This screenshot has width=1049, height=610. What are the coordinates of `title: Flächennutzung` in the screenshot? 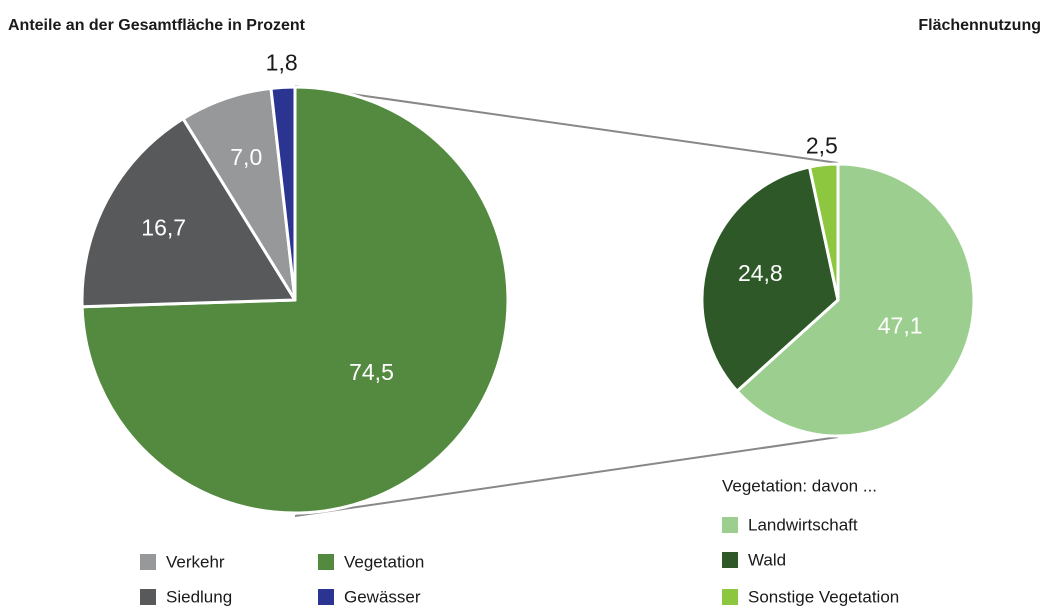 It's located at (979, 25).